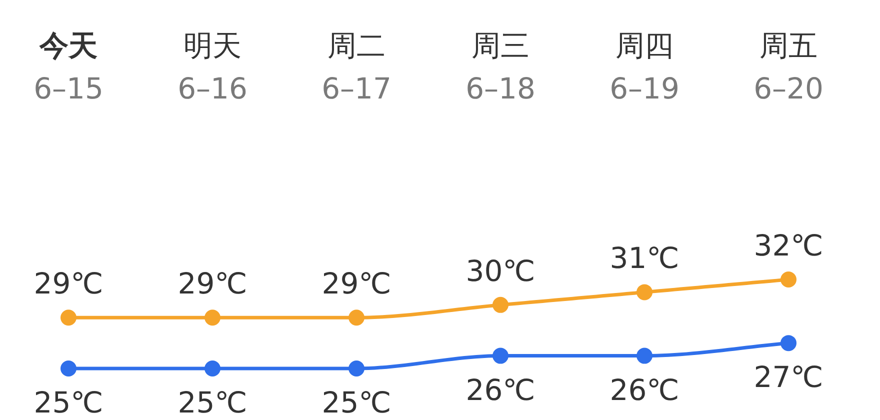  I want to click on data-label: 31℃, so click(645, 258).